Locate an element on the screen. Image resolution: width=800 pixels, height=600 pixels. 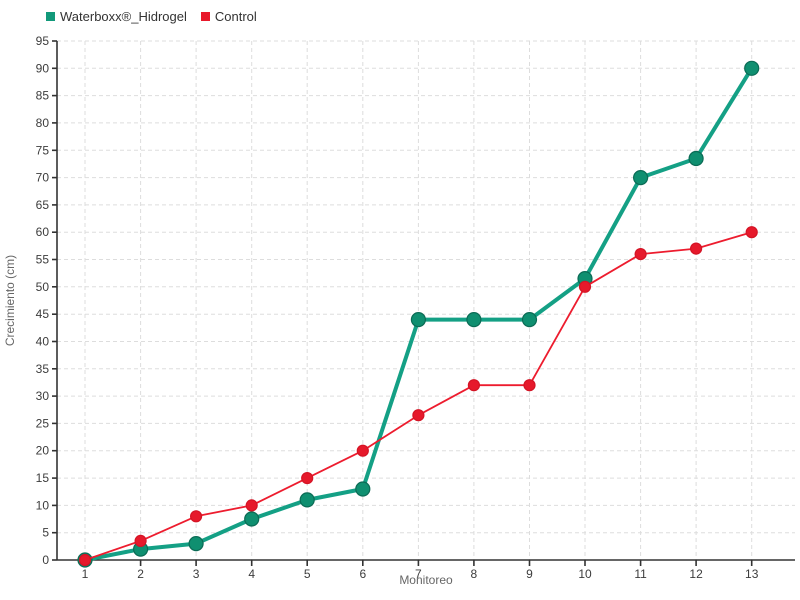
svg-text: 80 is located at coordinates (43, 123).